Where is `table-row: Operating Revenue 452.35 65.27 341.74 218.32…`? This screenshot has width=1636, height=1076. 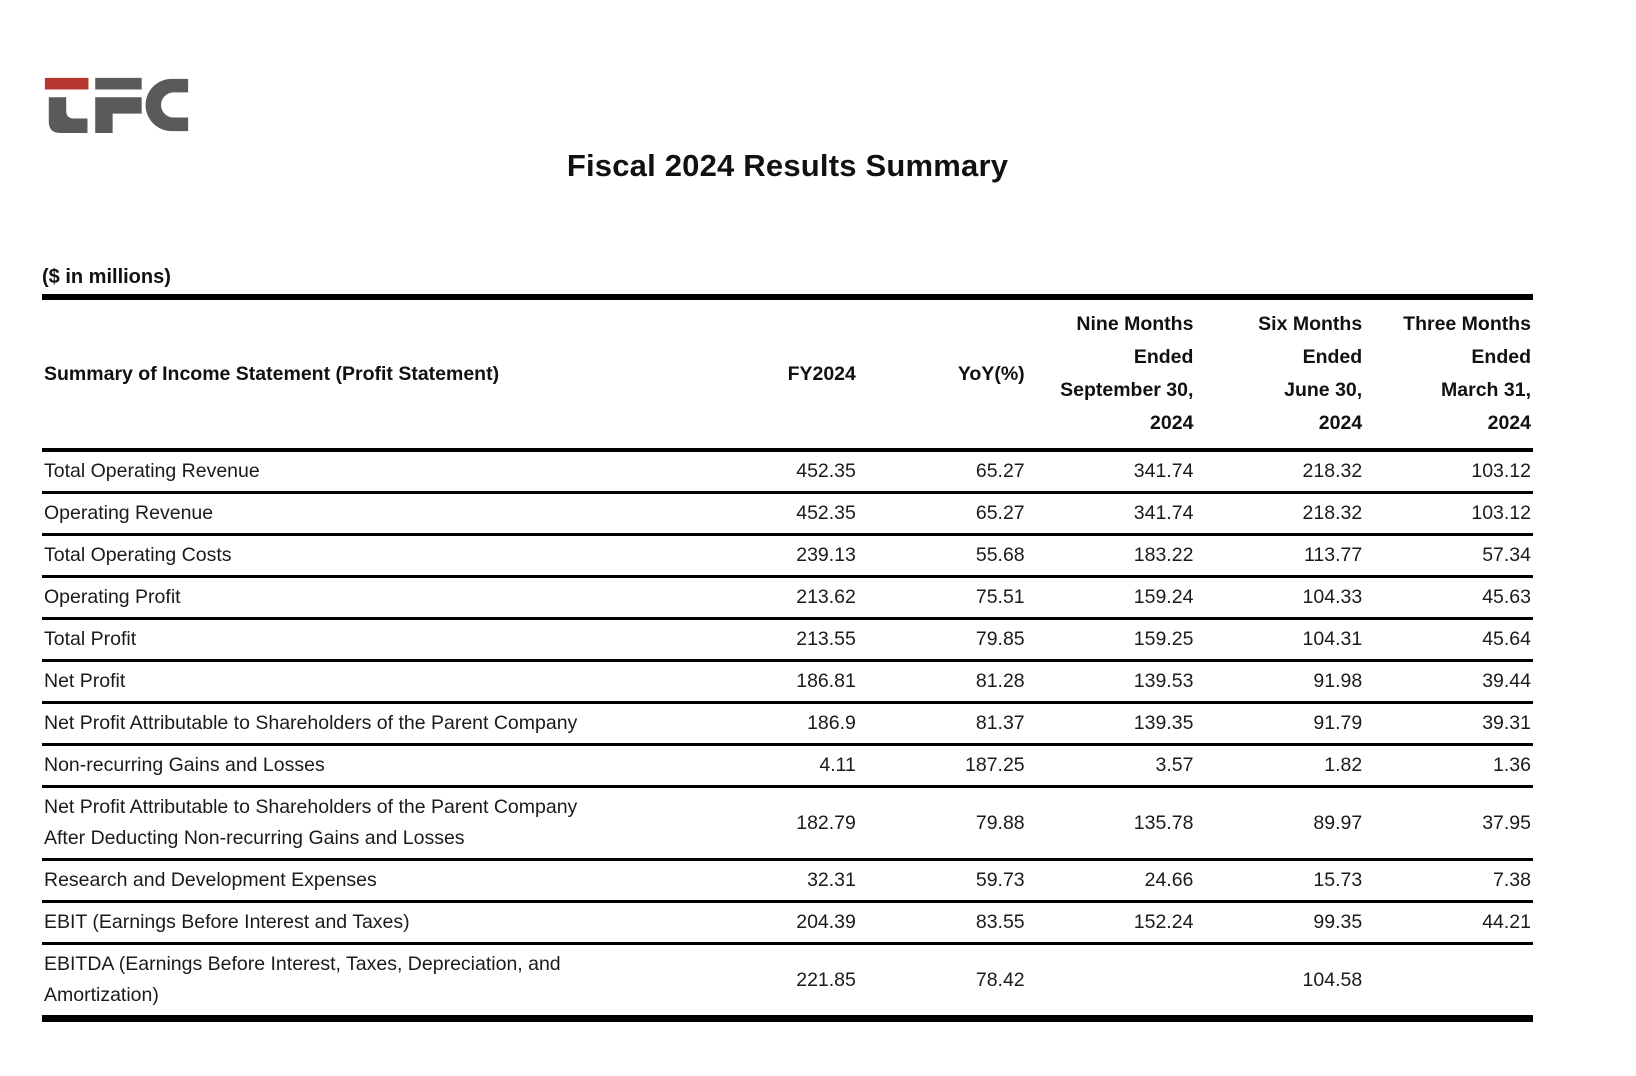
table-row: Operating Revenue 452.35 65.27 341.74 218.32… is located at coordinates (787, 514).